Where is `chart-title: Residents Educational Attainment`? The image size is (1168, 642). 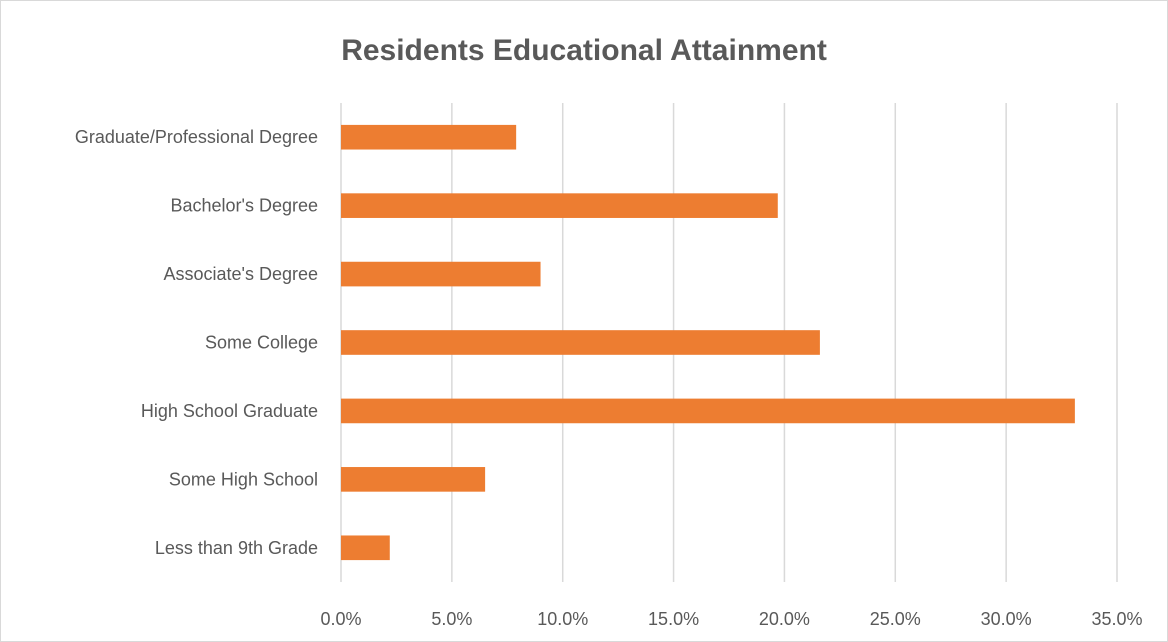 chart-title: Residents Educational Attainment is located at coordinates (584, 50).